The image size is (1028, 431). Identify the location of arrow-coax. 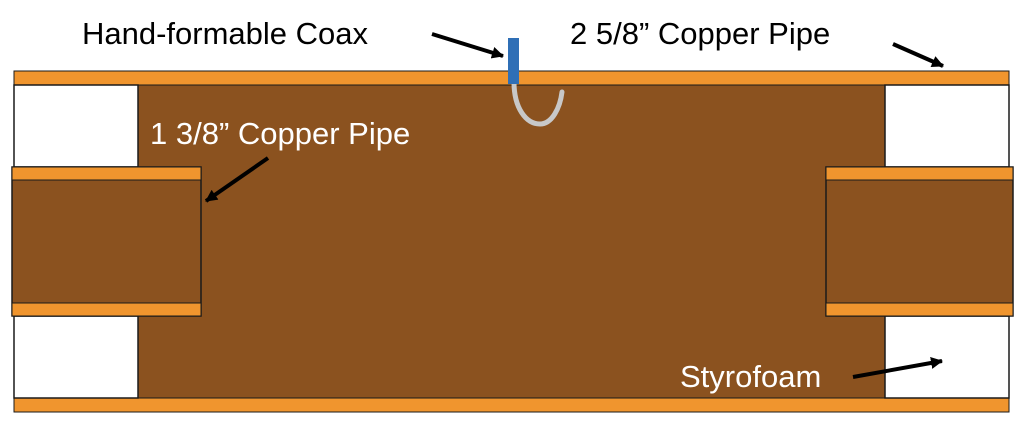
(467, 45).